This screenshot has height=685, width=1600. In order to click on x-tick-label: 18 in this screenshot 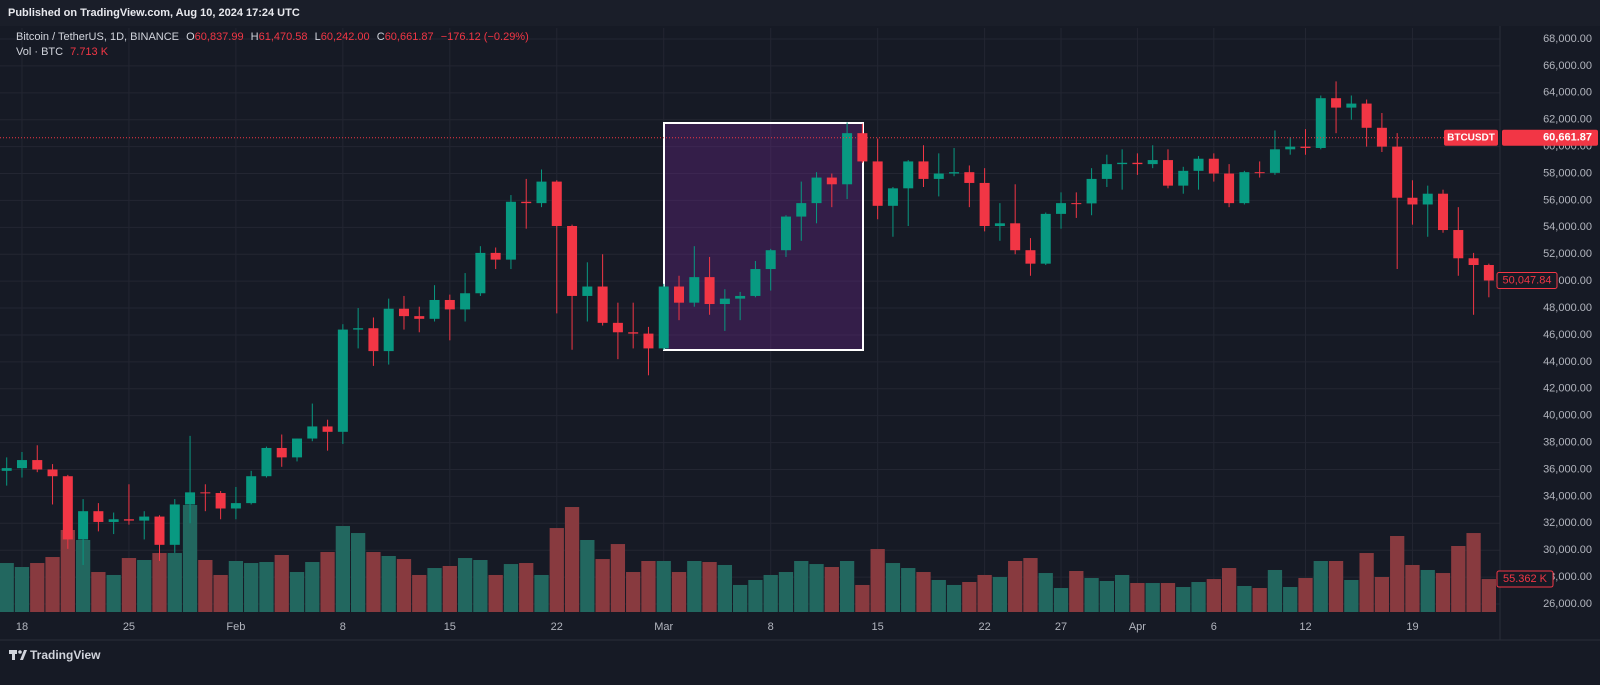, I will do `click(22, 627)`.